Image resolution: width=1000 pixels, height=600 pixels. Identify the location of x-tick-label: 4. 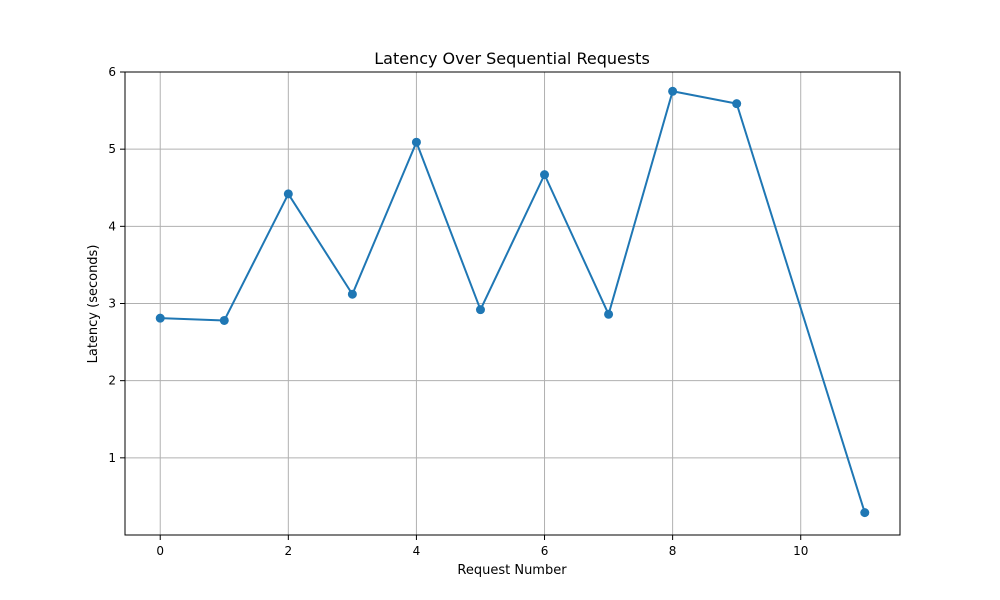
(417, 551).